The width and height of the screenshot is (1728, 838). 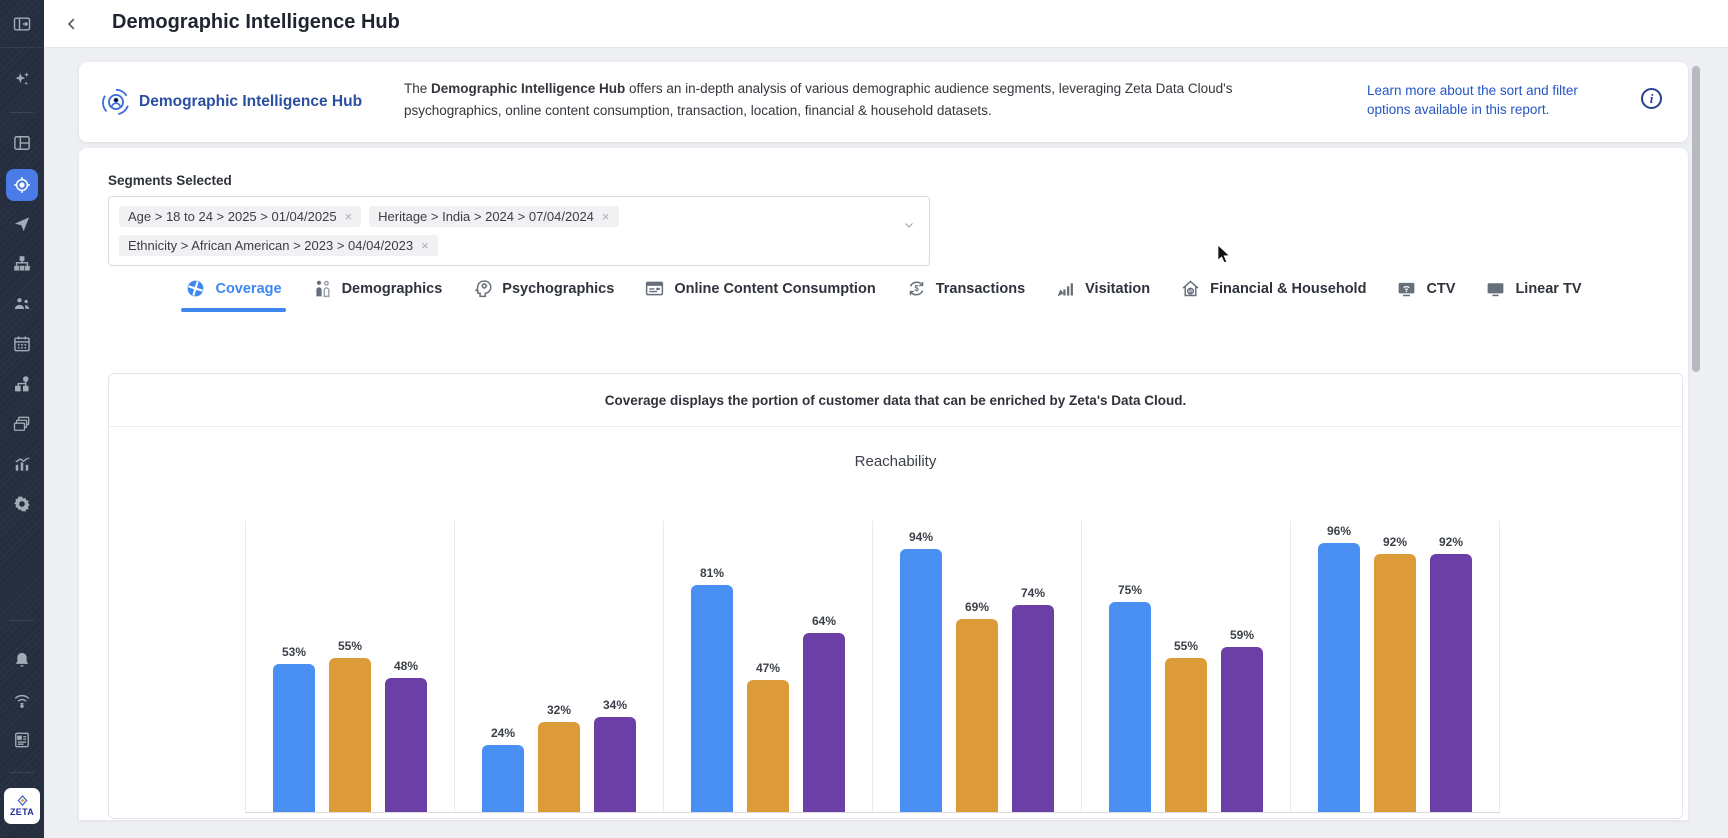 I want to click on back-button, so click(x=72, y=24).